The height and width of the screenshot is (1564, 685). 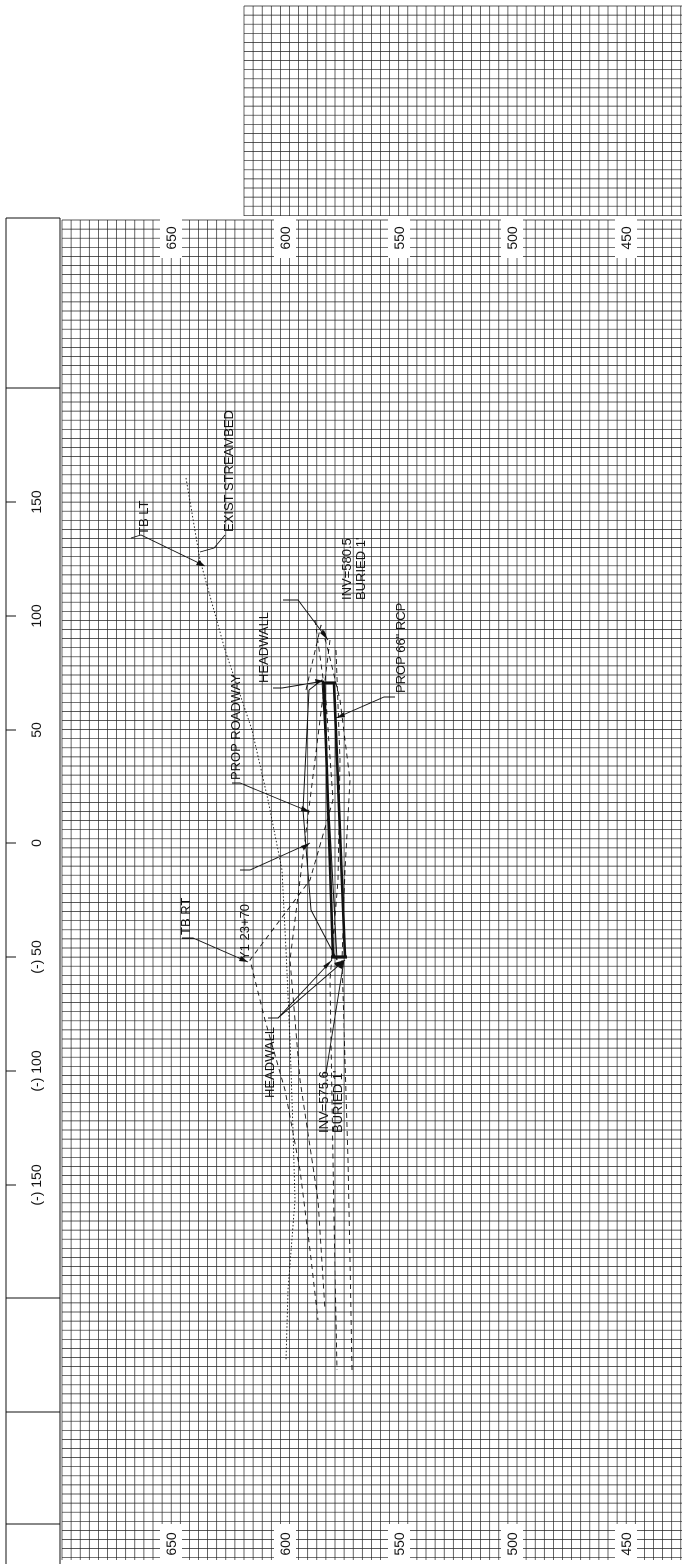 I want to click on elev-bottom-600: 600, so click(x=285, y=1544).